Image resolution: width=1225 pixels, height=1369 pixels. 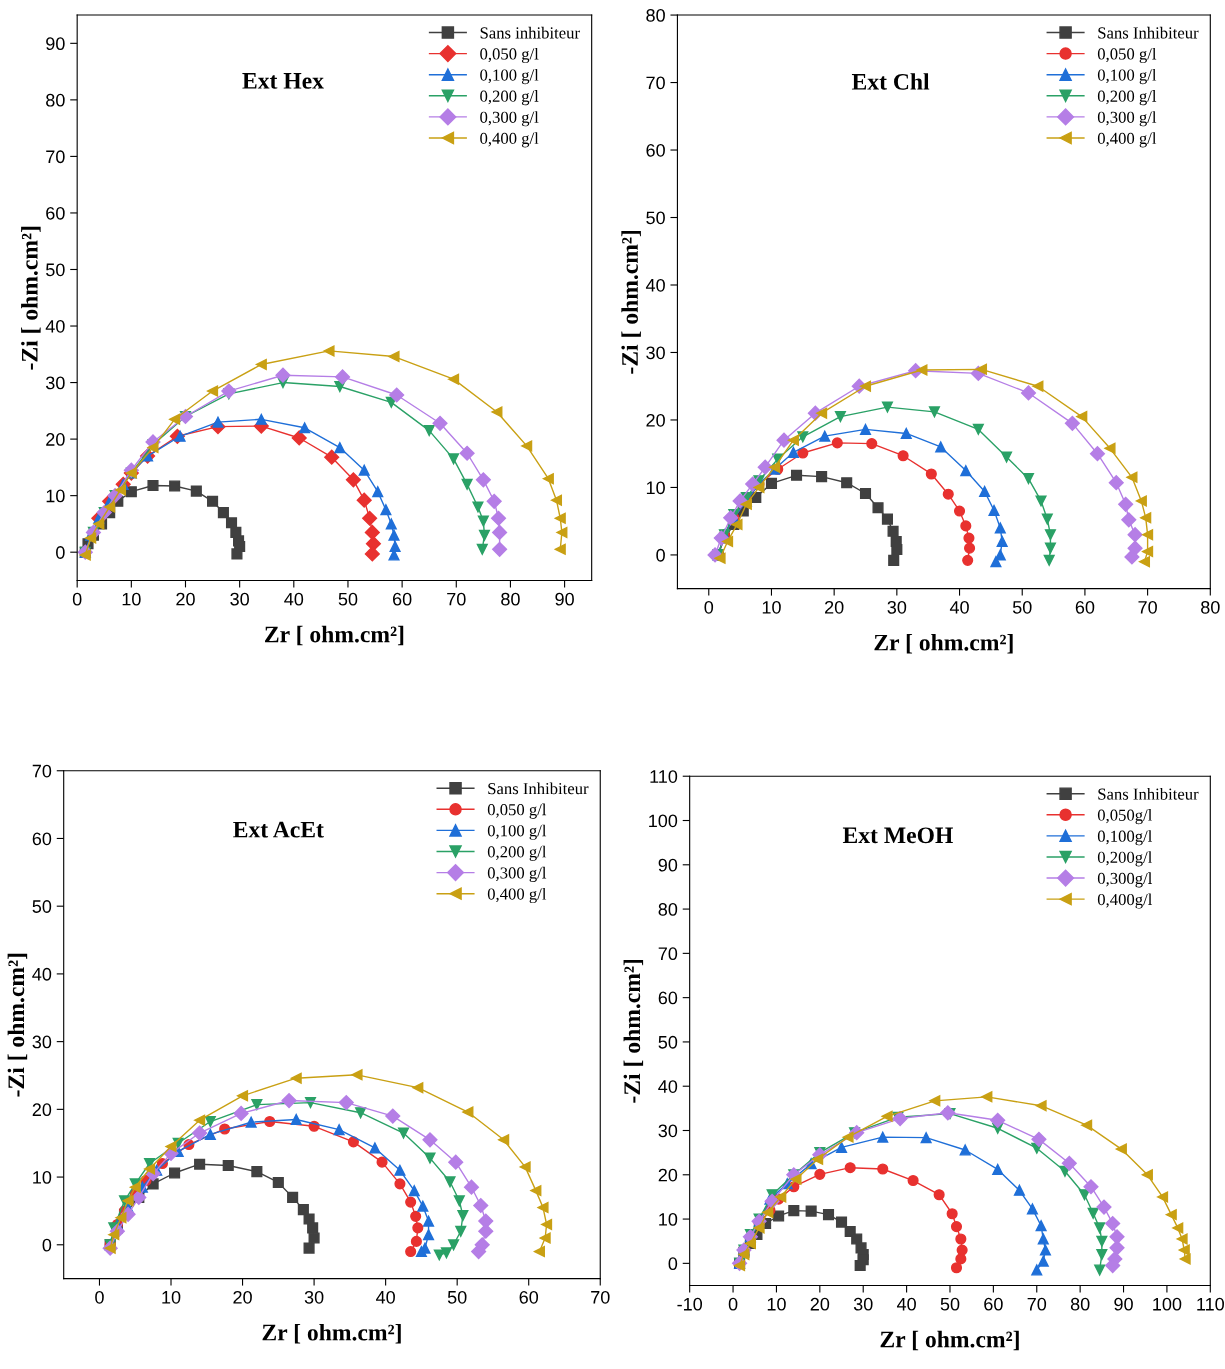 I want to click on legend-label: 0,400g/l, so click(x=1125, y=901).